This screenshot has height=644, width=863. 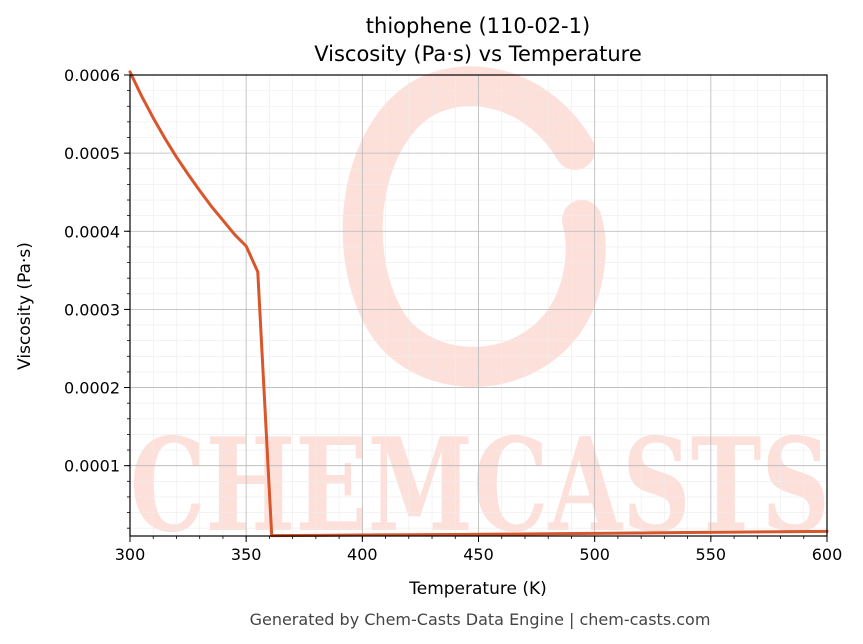 What do you see at coordinates (25, 306) in the screenshot?
I see `y-axis-label: Viscosity (Pa·s)` at bounding box center [25, 306].